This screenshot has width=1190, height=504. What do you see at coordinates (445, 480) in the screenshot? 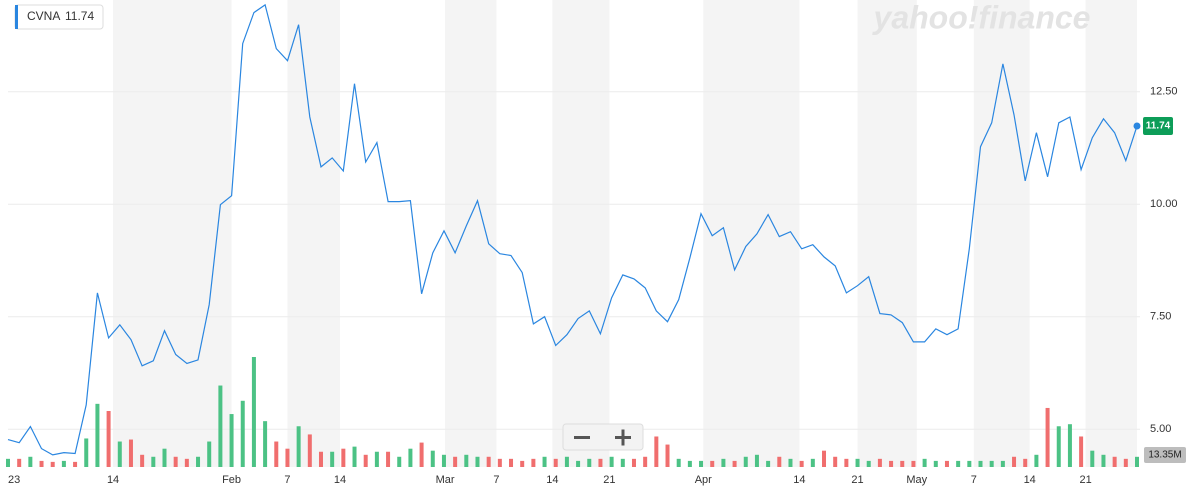
I see `x-tick-label: Mar` at bounding box center [445, 480].